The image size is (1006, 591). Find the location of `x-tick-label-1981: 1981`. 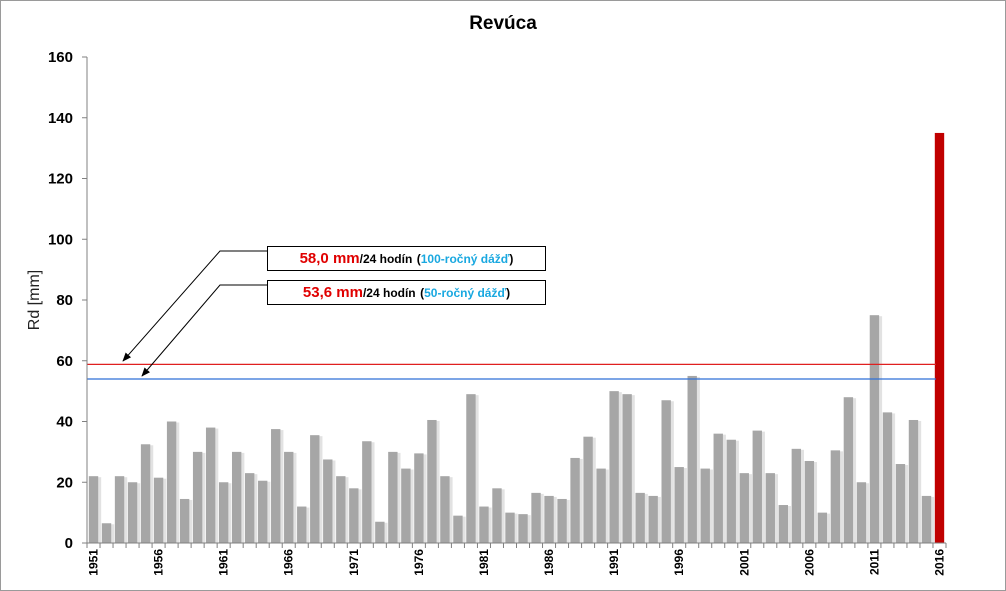

x-tick-label-1981: 1981 is located at coordinates (484, 562).